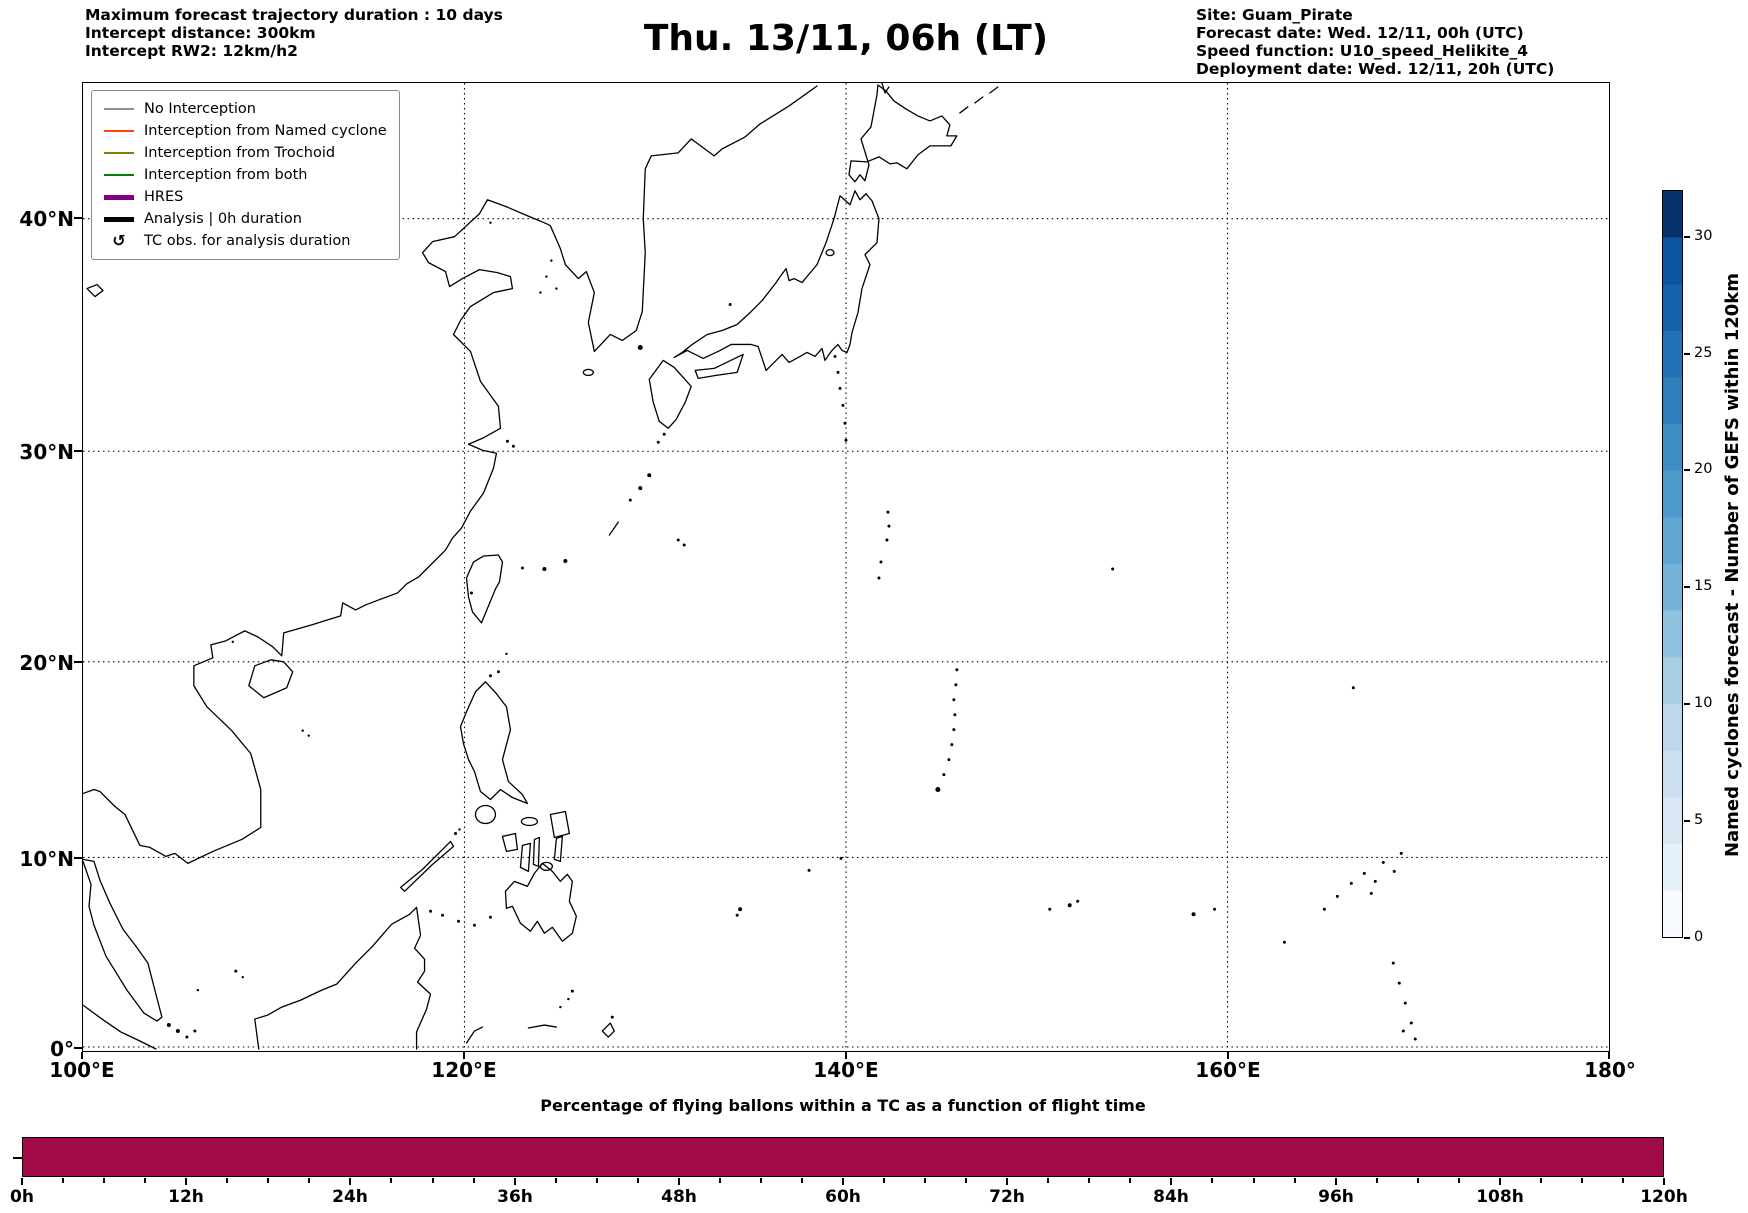 The image size is (1748, 1213). Describe the element at coordinates (846, 38) in the screenshot. I see `figure-title: Thu. 13/11, 06h (LT)` at that location.